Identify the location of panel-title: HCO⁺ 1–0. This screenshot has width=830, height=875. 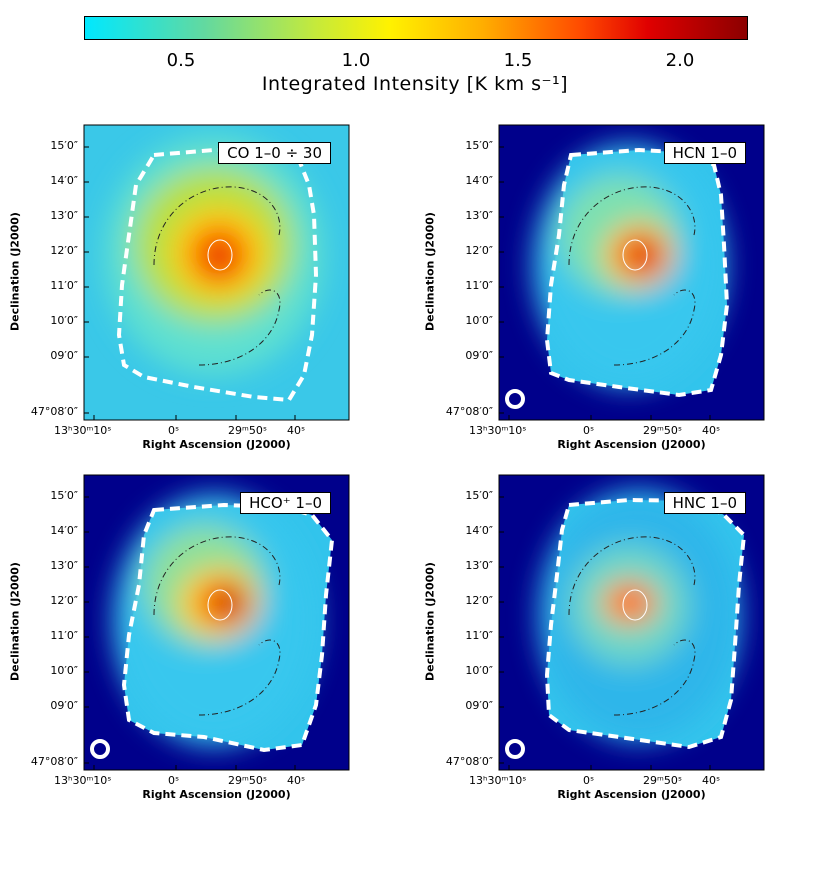
(285, 503).